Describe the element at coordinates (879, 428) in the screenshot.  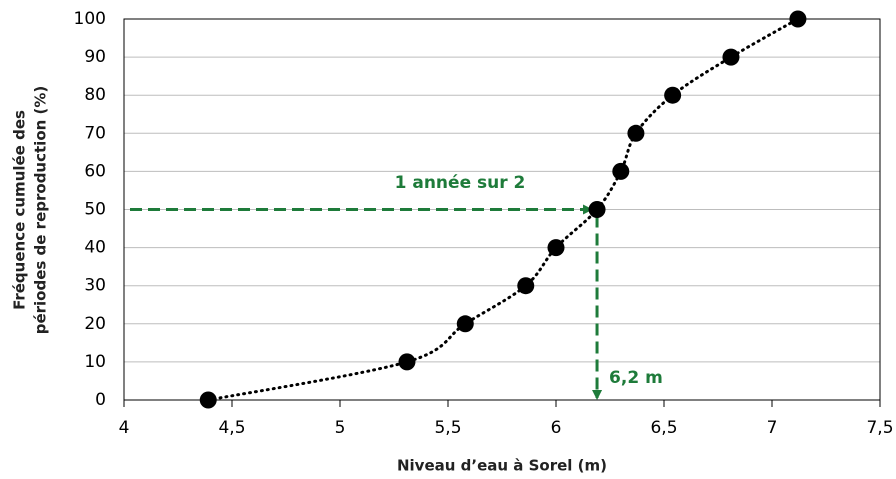
I see `x-tick-label: 7,5` at that location.